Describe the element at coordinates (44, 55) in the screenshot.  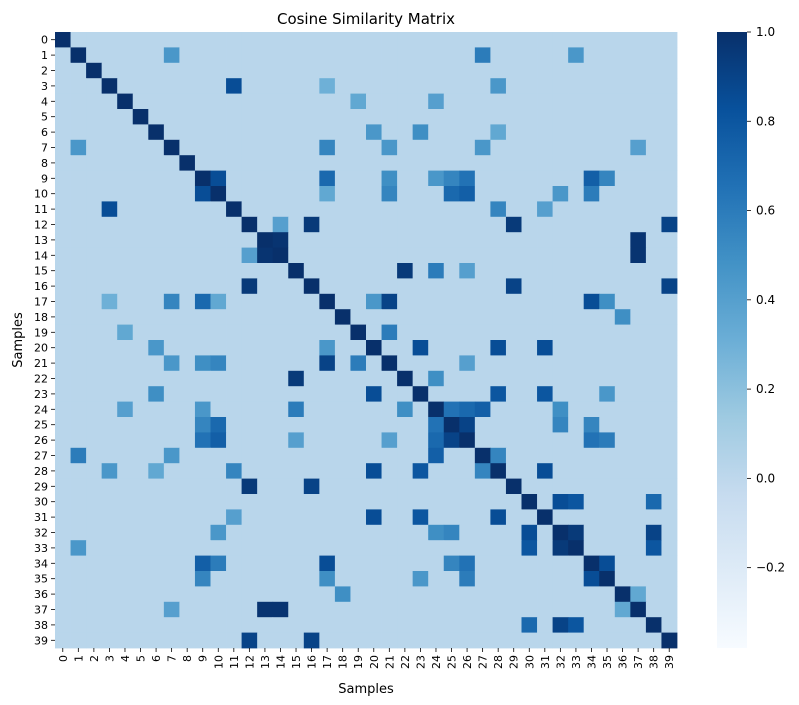
I see `y-tick-label: 1` at that location.